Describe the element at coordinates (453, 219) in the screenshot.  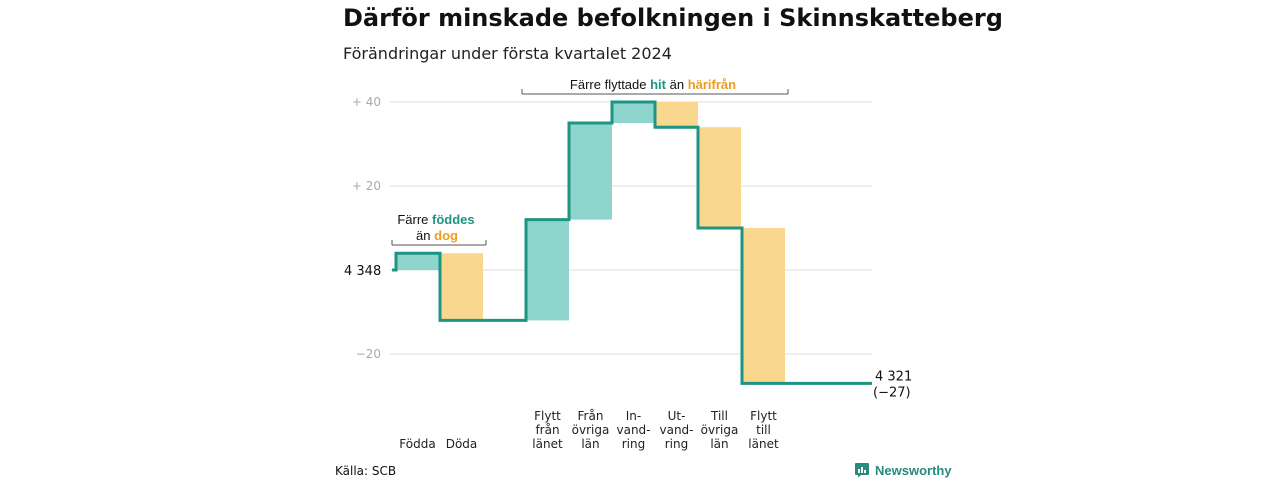
I see `annotation-accent-inflow: föddes` at that location.